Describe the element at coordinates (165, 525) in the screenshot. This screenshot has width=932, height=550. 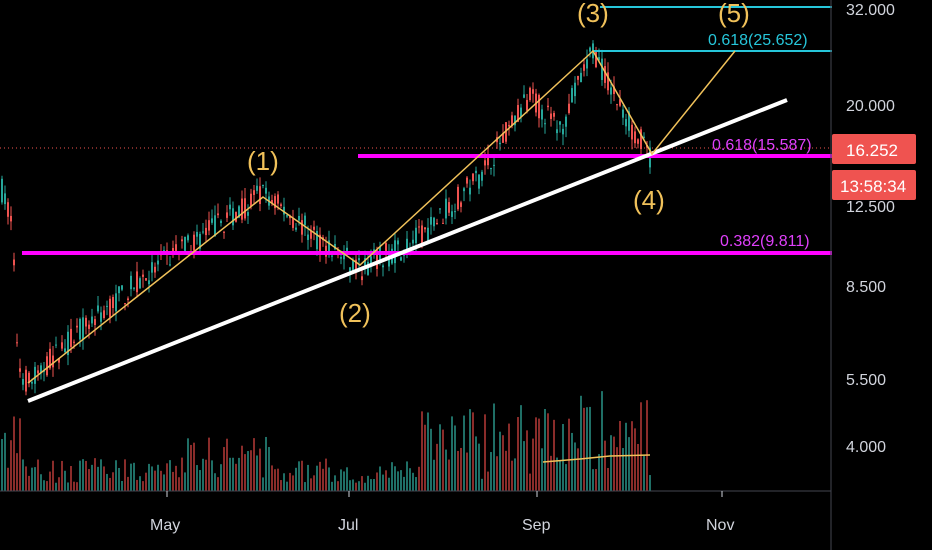
I see `x-tick-label: May` at that location.